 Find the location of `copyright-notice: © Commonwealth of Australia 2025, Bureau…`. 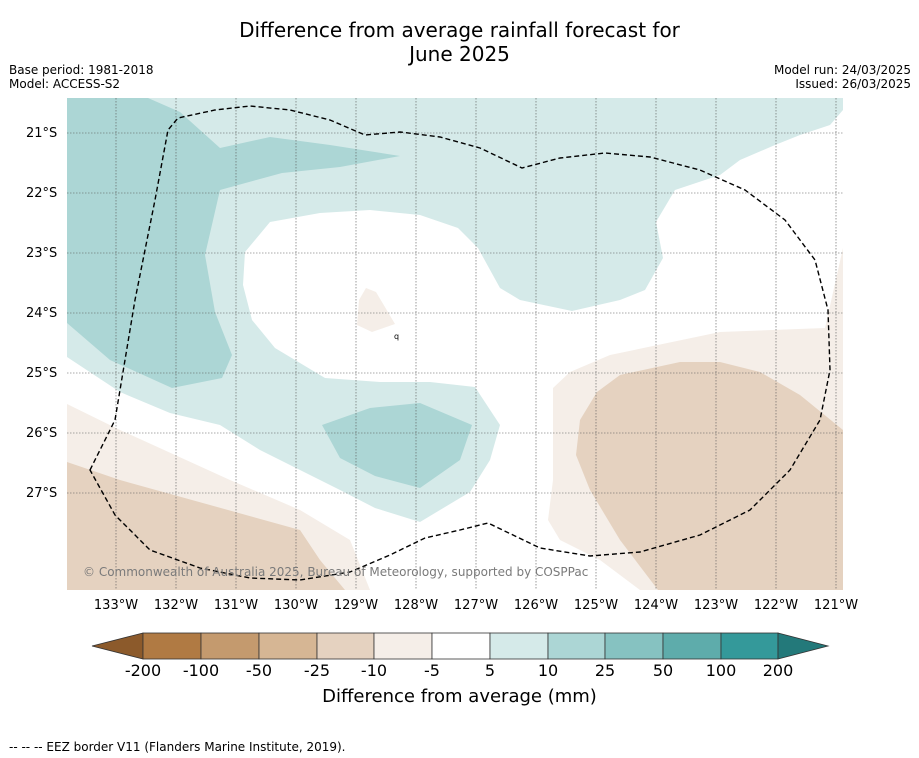

copyright-notice: © Commonwealth of Australia 2025, Bureau… is located at coordinates (336, 572).